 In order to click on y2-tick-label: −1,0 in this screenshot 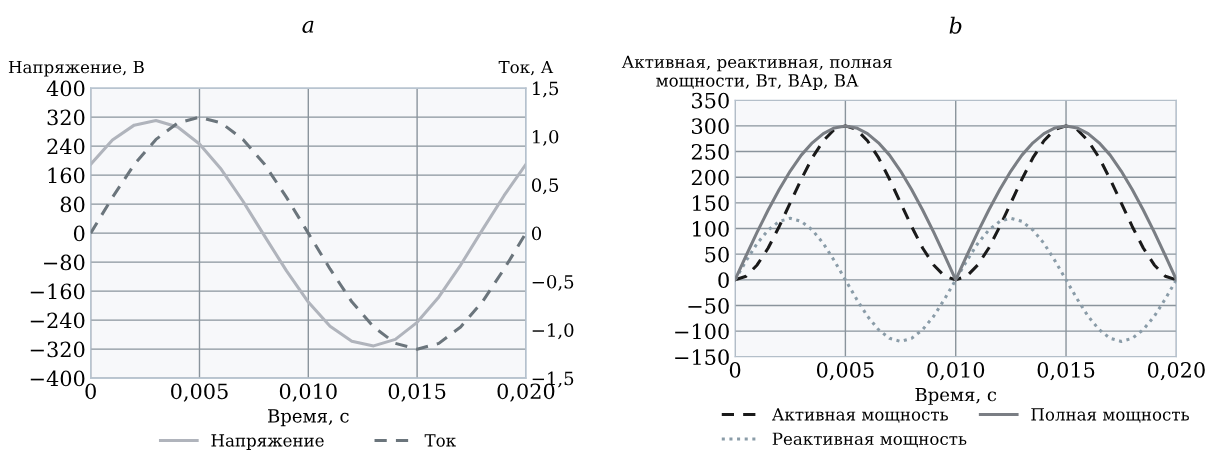, I will do `click(553, 331)`.